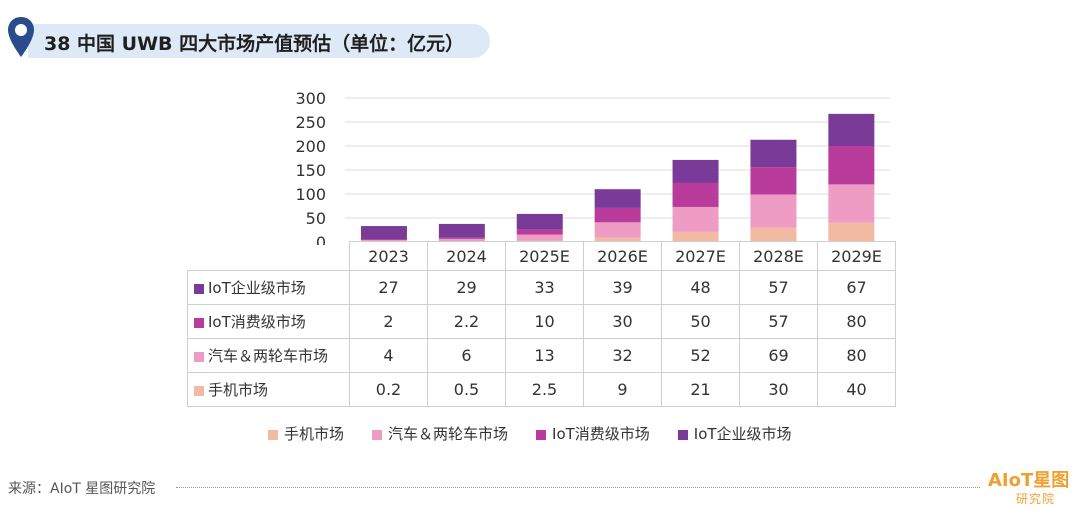 The height and width of the screenshot is (517, 1080). I want to click on table-cell: 30, so click(622, 321).